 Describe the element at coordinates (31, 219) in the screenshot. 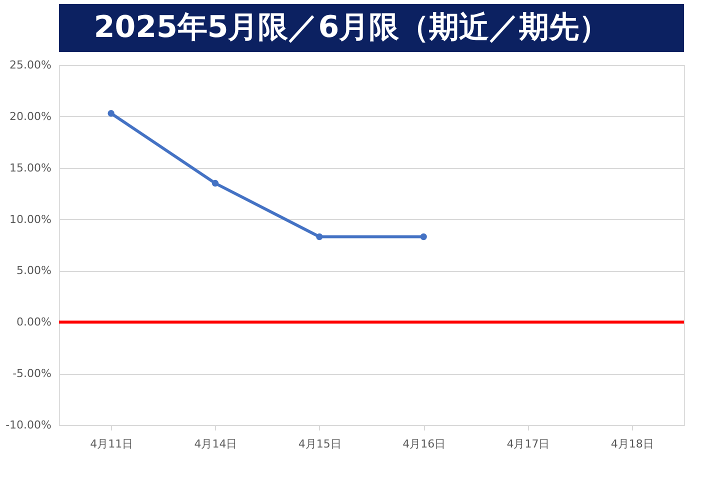

I see `y-tick-label: 10.00%` at that location.